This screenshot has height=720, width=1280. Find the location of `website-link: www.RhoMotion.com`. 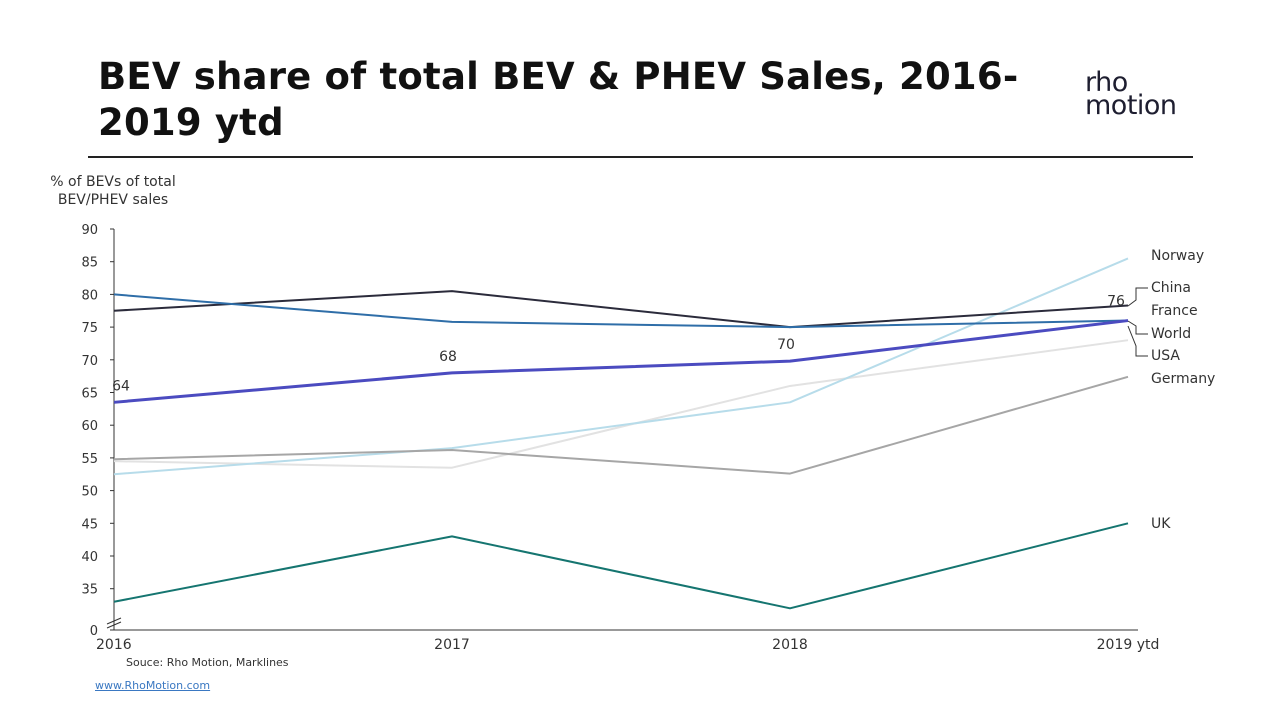

website-link: www.RhoMotion.com is located at coordinates (153, 685).